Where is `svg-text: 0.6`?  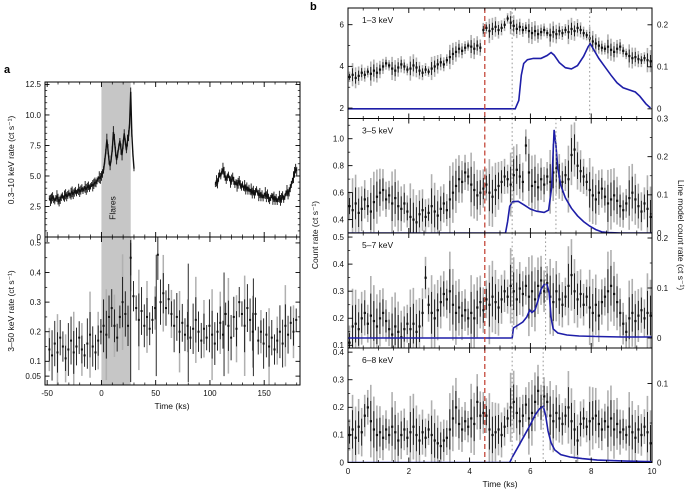
svg-text: 0.6 is located at coordinates (339, 192).